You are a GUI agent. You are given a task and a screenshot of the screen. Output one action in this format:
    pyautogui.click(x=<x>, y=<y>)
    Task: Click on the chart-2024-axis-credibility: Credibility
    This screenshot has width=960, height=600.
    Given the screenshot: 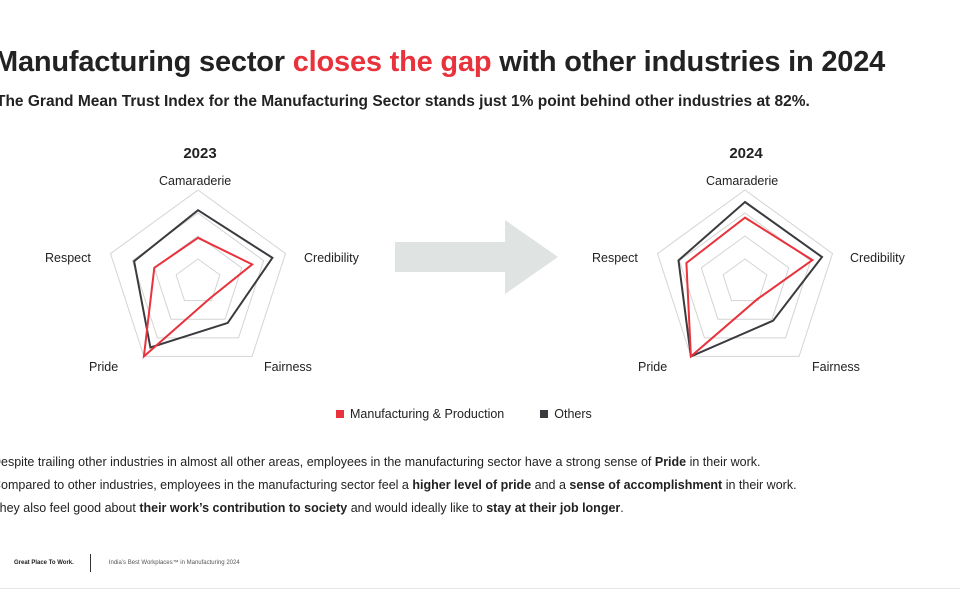 What is the action you would take?
    pyautogui.click(x=877, y=258)
    